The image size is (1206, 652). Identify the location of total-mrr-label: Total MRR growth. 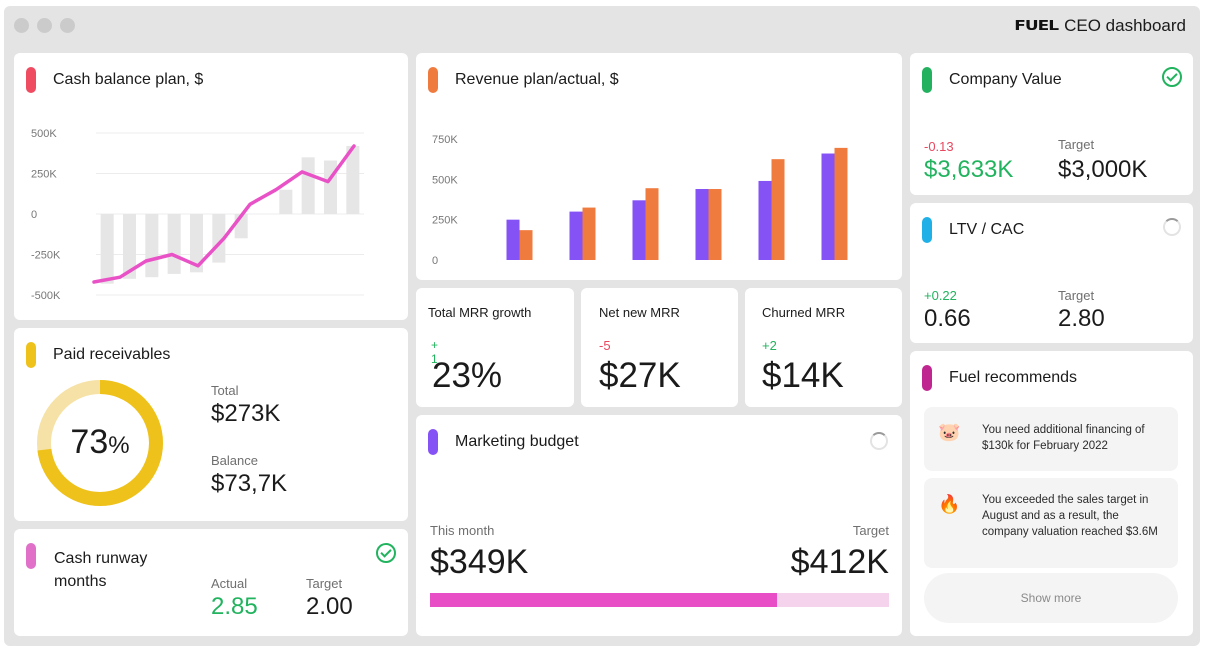
(480, 312).